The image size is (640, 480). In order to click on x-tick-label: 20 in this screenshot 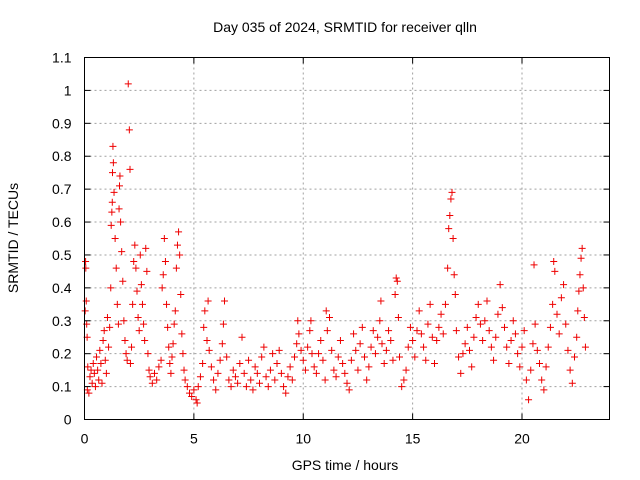, I will do `click(522, 439)`.